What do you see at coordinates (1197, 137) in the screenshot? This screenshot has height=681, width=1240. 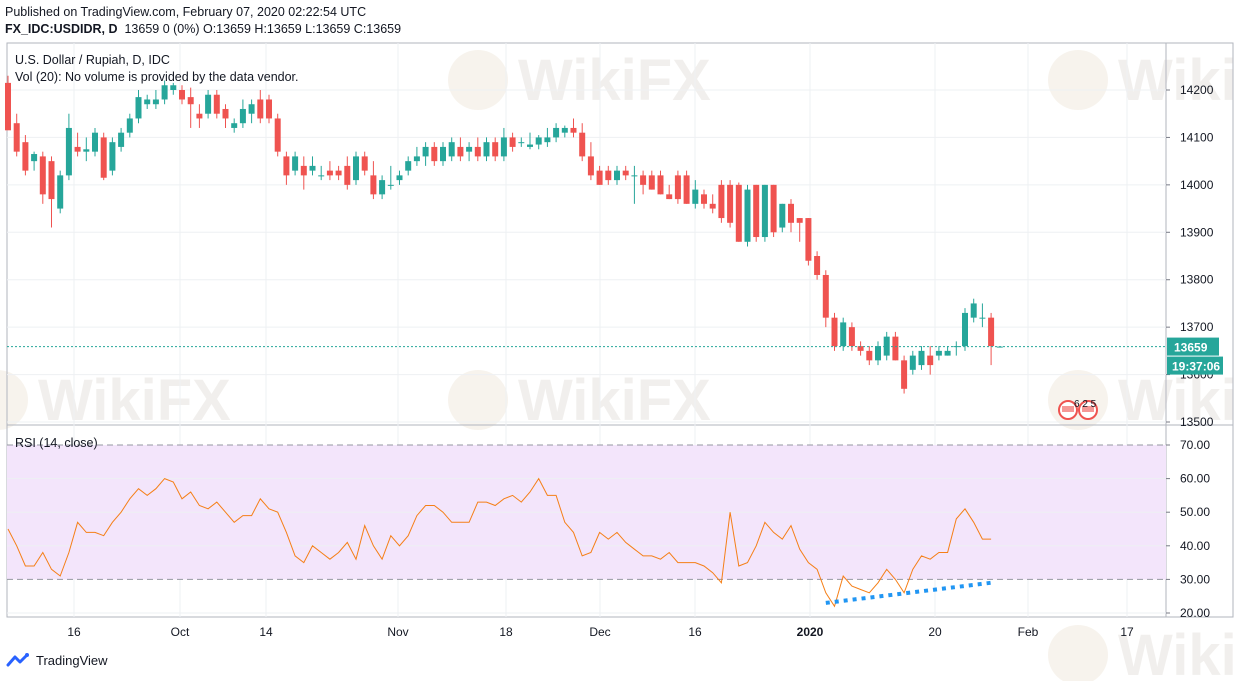 I see `price-tick-label: 14100` at bounding box center [1197, 137].